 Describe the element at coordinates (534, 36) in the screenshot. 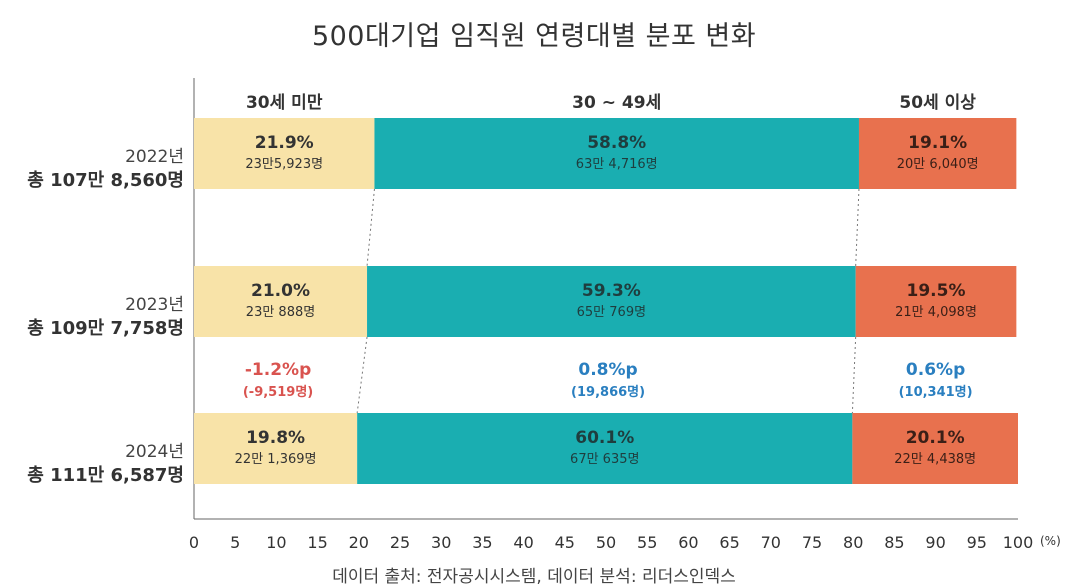

I see `chart-title: 500대기업 임직원 연령대별 분포 변화` at that location.